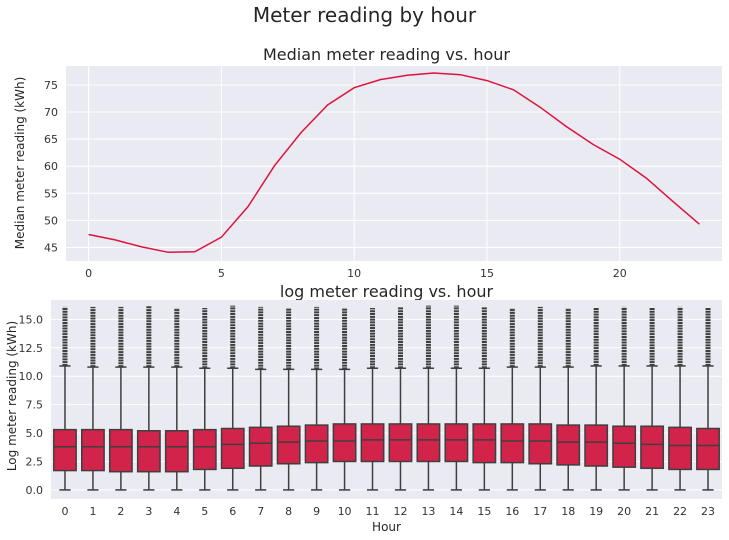 Image resolution: width=729 pixels, height=540 pixels. What do you see at coordinates (386, 54) in the screenshot?
I see `line-chart-title: Median meter reading vs. hour` at bounding box center [386, 54].